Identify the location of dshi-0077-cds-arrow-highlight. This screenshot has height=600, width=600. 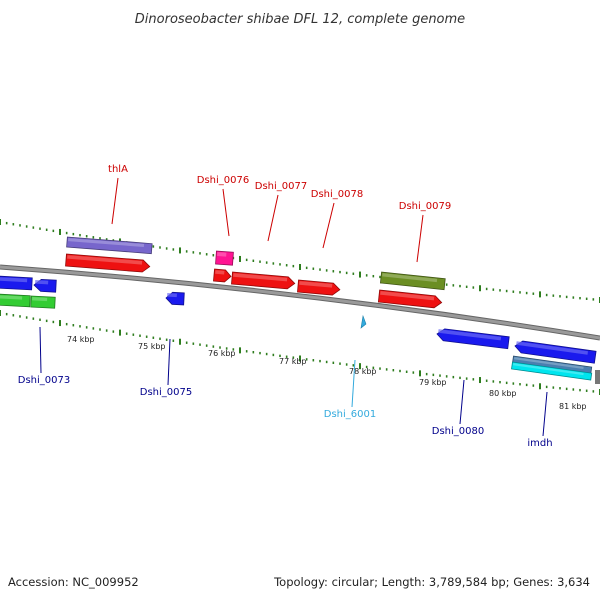
(260, 277).